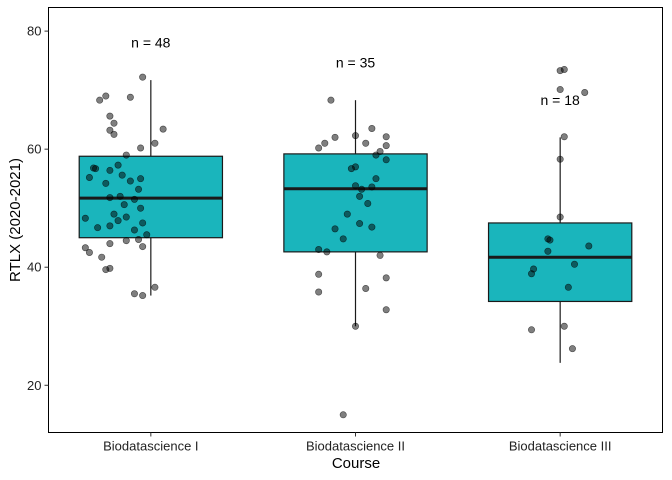 Image resolution: width=672 pixels, height=480 pixels. What do you see at coordinates (34, 149) in the screenshot?
I see `y-tick-label: 60` at bounding box center [34, 149].